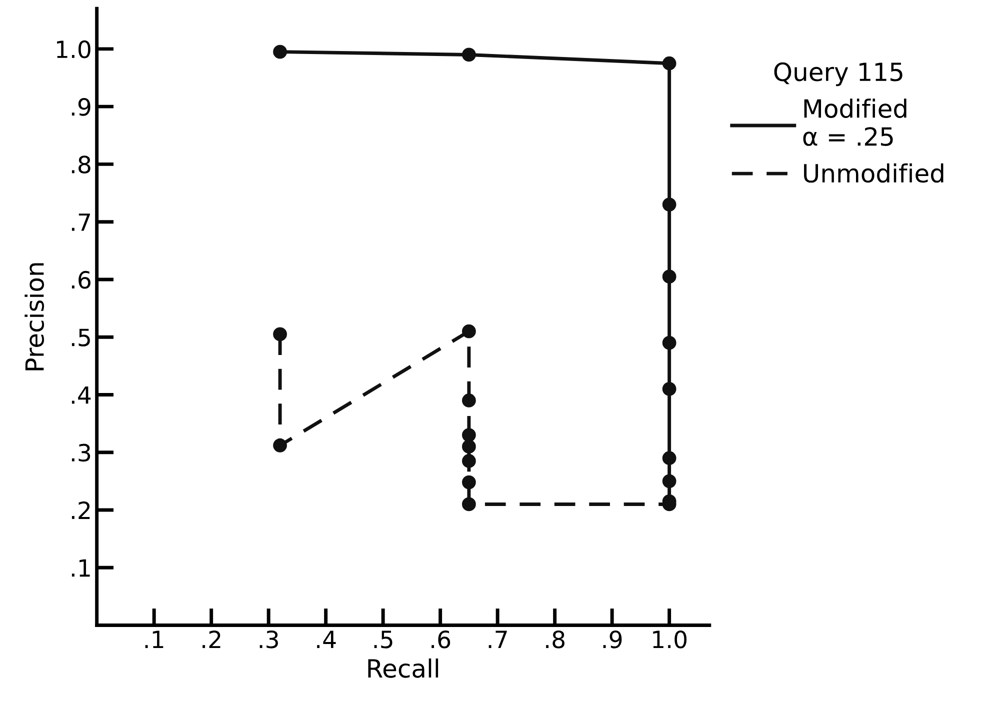 This screenshot has height=717, width=988. What do you see at coordinates (81, 337) in the screenshot?
I see `y-tick-label: .5` at bounding box center [81, 337].